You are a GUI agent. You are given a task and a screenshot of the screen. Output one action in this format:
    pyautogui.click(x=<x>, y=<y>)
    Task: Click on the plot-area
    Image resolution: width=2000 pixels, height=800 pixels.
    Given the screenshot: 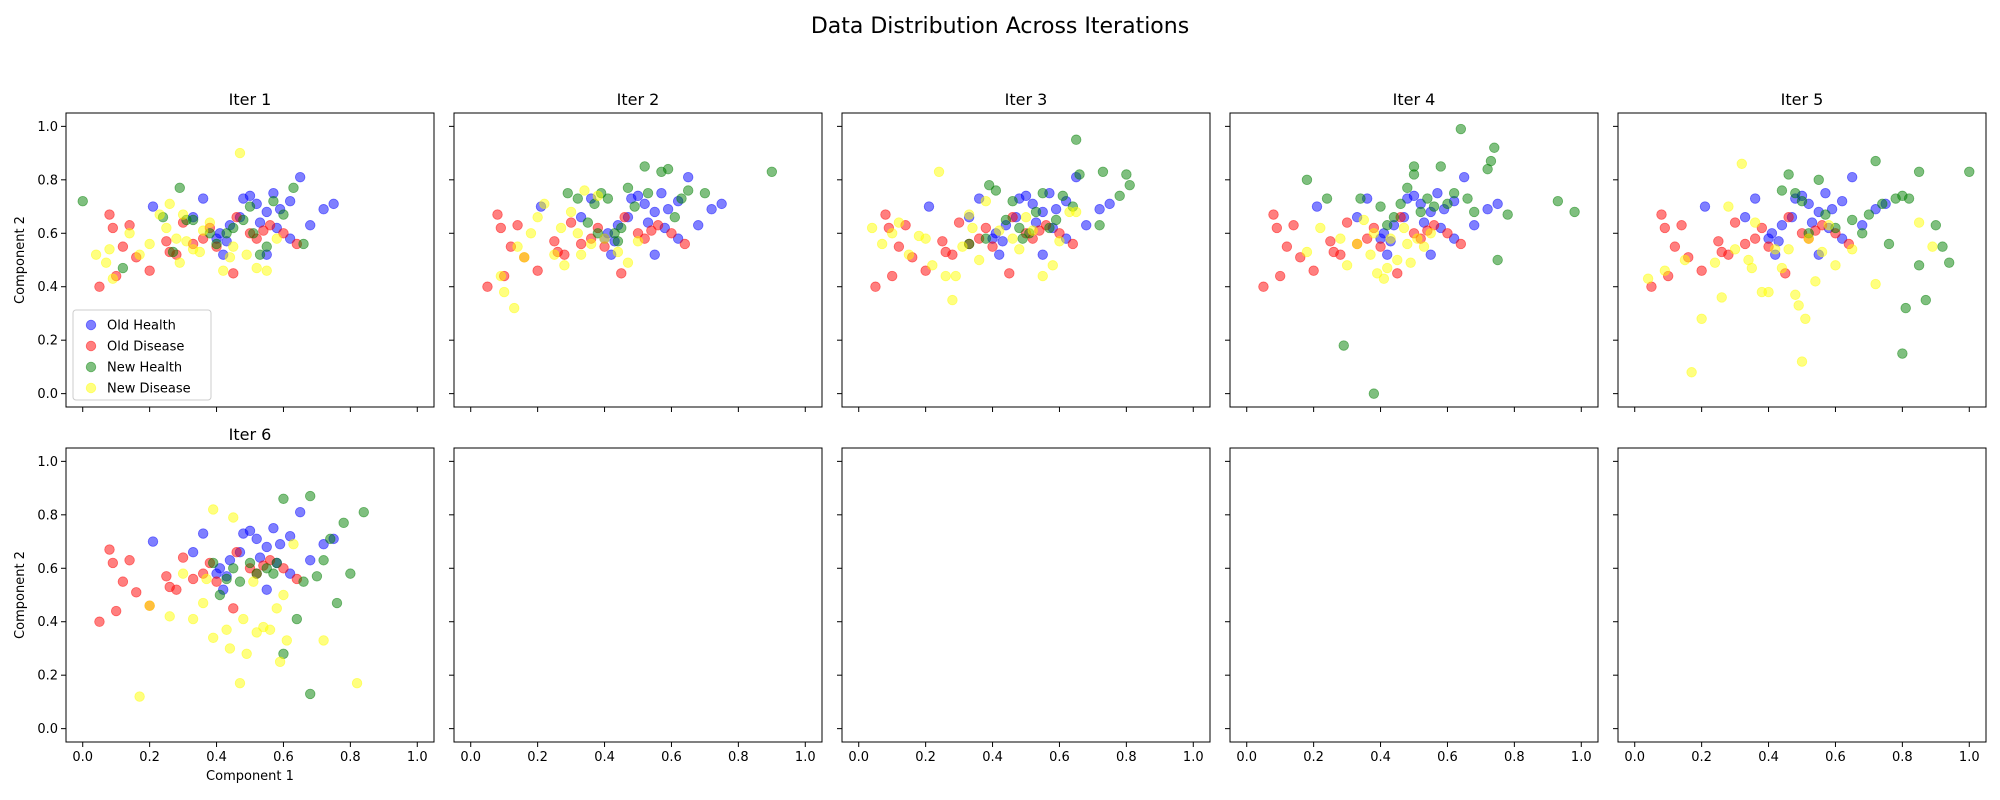 What is the action you would take?
    pyautogui.click(x=638, y=260)
    